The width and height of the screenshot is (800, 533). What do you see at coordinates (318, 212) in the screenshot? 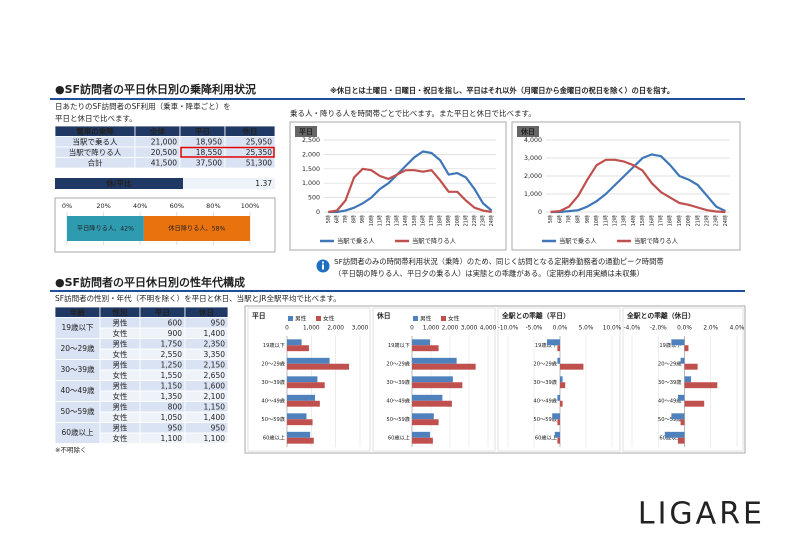
I see `y-tick-label: 0` at bounding box center [318, 212].